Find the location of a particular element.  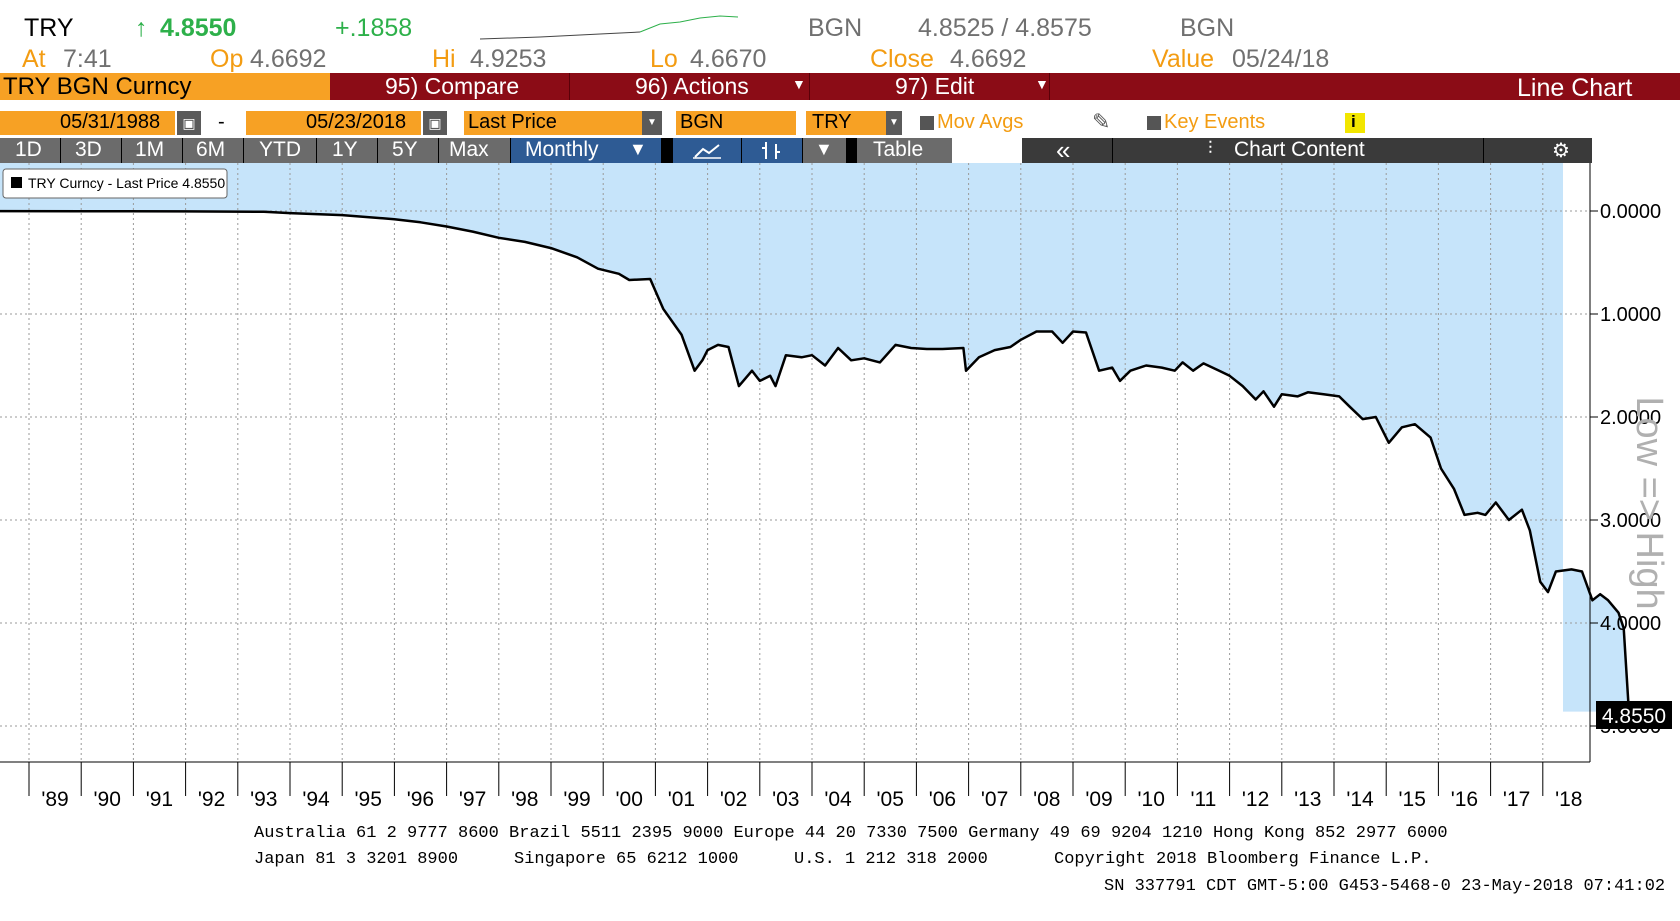

x-tick-label: '04 is located at coordinates (838, 799).